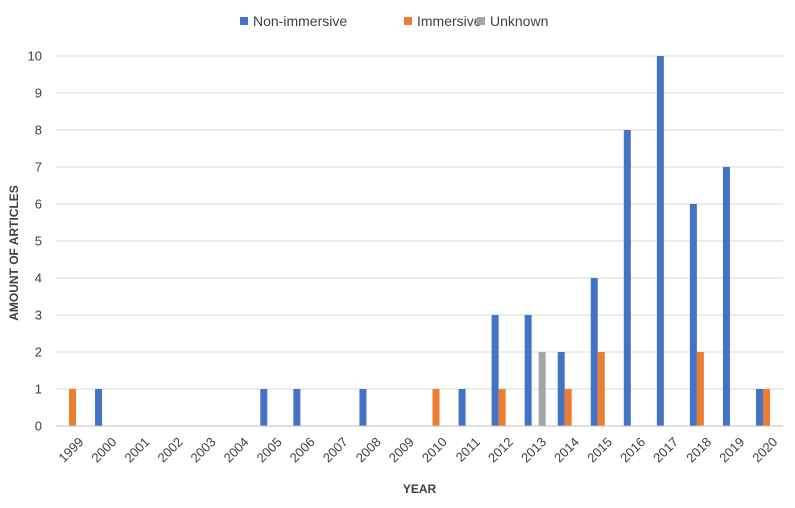 This screenshot has height=508, width=795. Describe the element at coordinates (601, 389) in the screenshot. I see `bar-immersive-2015` at that location.